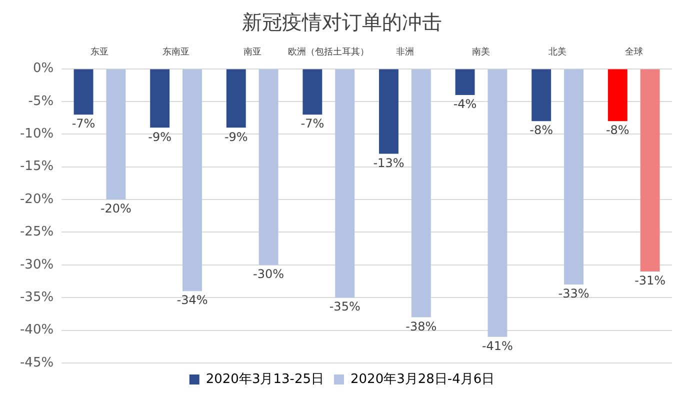  Describe the element at coordinates (421, 326) in the screenshot. I see `data-label: -38%` at that location.